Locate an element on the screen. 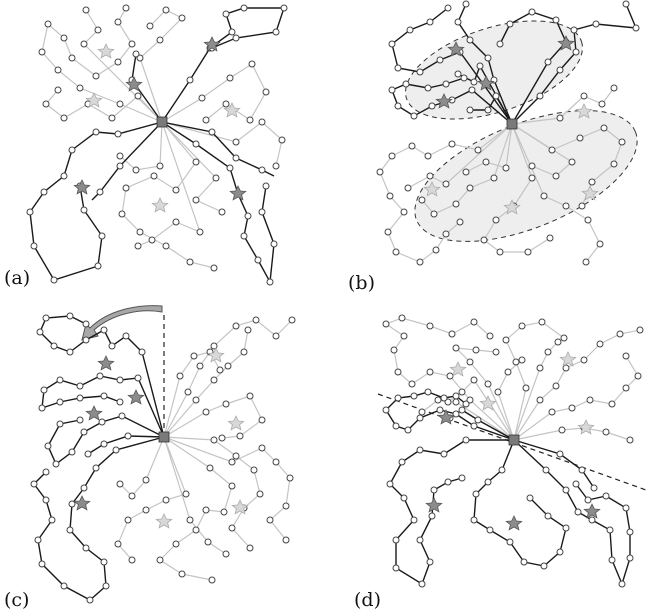 This screenshot has width=649, height=610. active-routes is located at coordinates (99, 458).